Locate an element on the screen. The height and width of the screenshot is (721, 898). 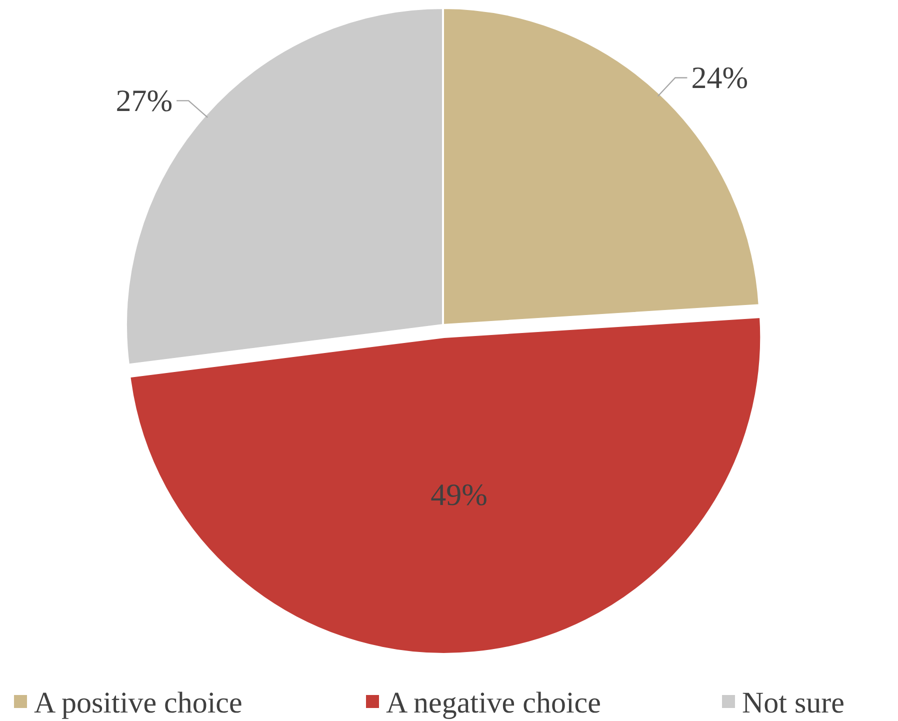
legend-label: A negative choice is located at coordinates (493, 703).